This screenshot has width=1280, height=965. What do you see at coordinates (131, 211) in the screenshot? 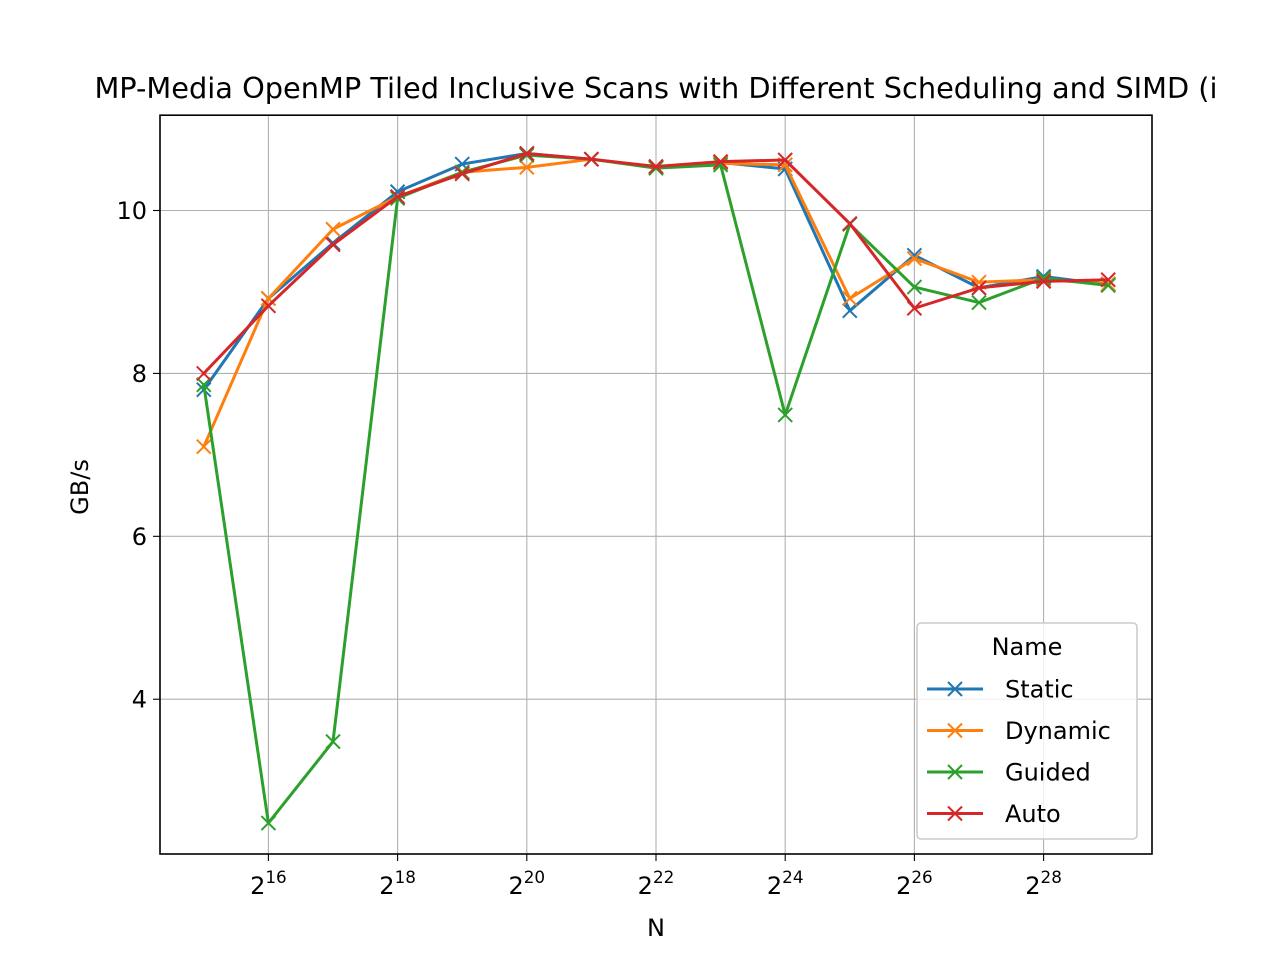
I see `y-tick-label: 10` at bounding box center [131, 211].